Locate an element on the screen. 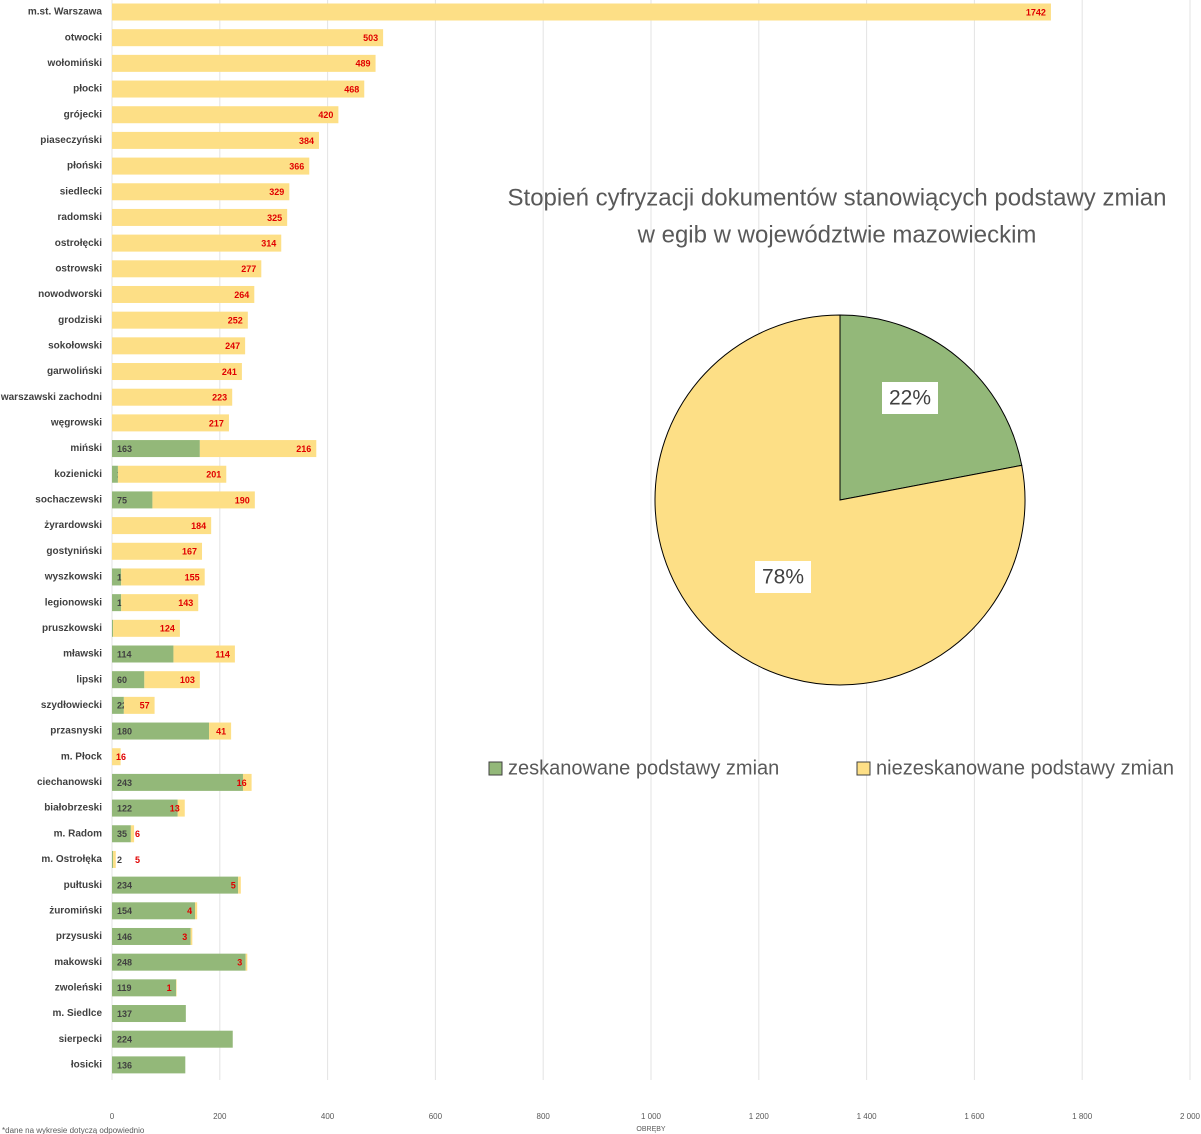 The height and width of the screenshot is (1134, 1201). value-label: 277 is located at coordinates (248, 269).